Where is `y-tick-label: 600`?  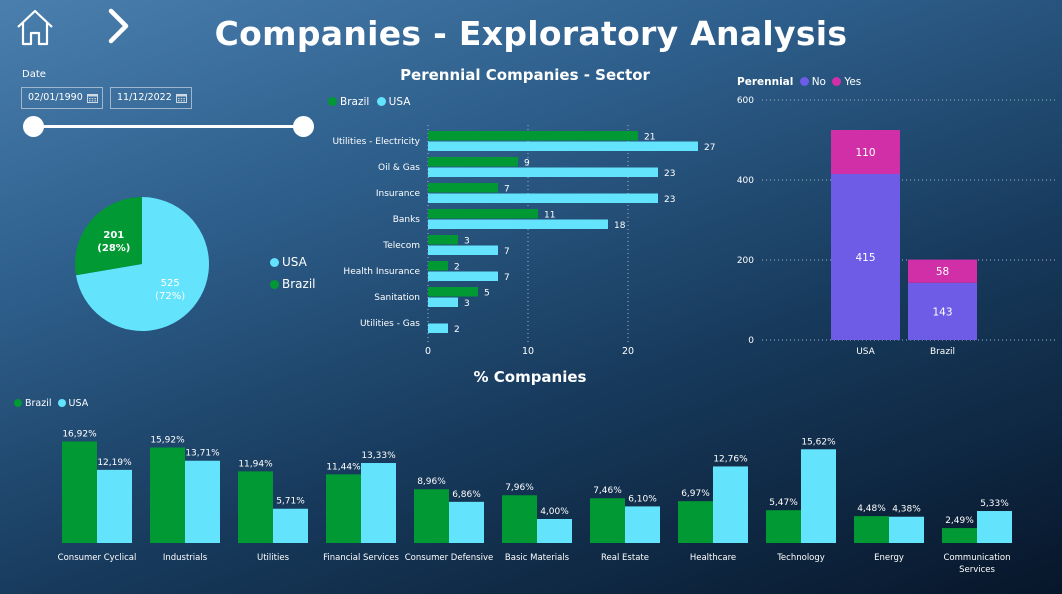 y-tick-label: 600 is located at coordinates (745, 101).